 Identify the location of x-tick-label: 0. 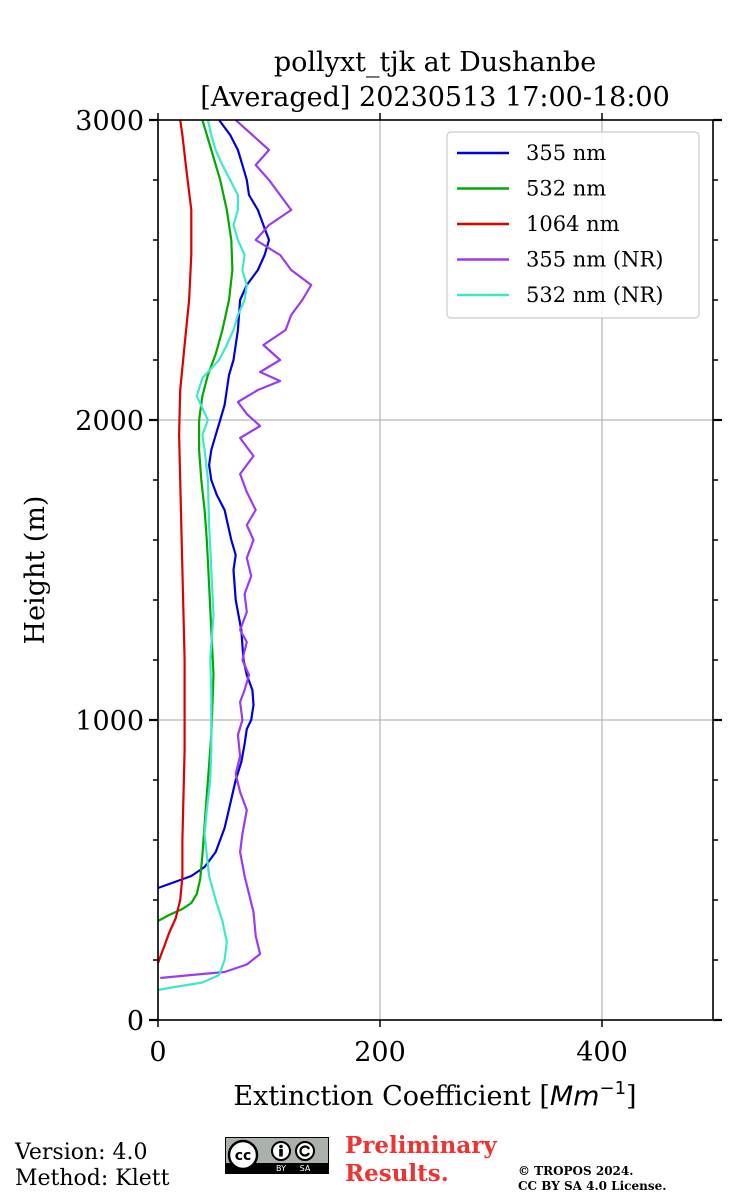
(157, 1052).